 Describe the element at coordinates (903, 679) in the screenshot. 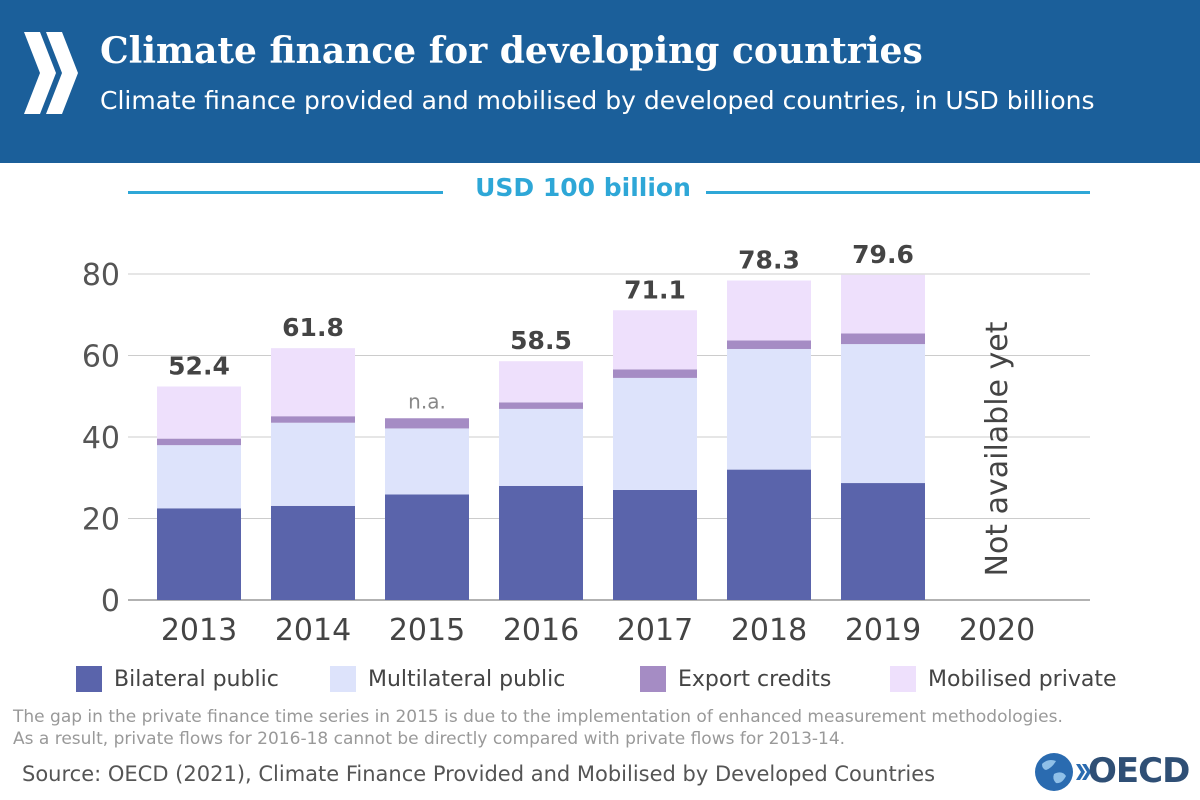

I see `legend-swatch-private` at that location.